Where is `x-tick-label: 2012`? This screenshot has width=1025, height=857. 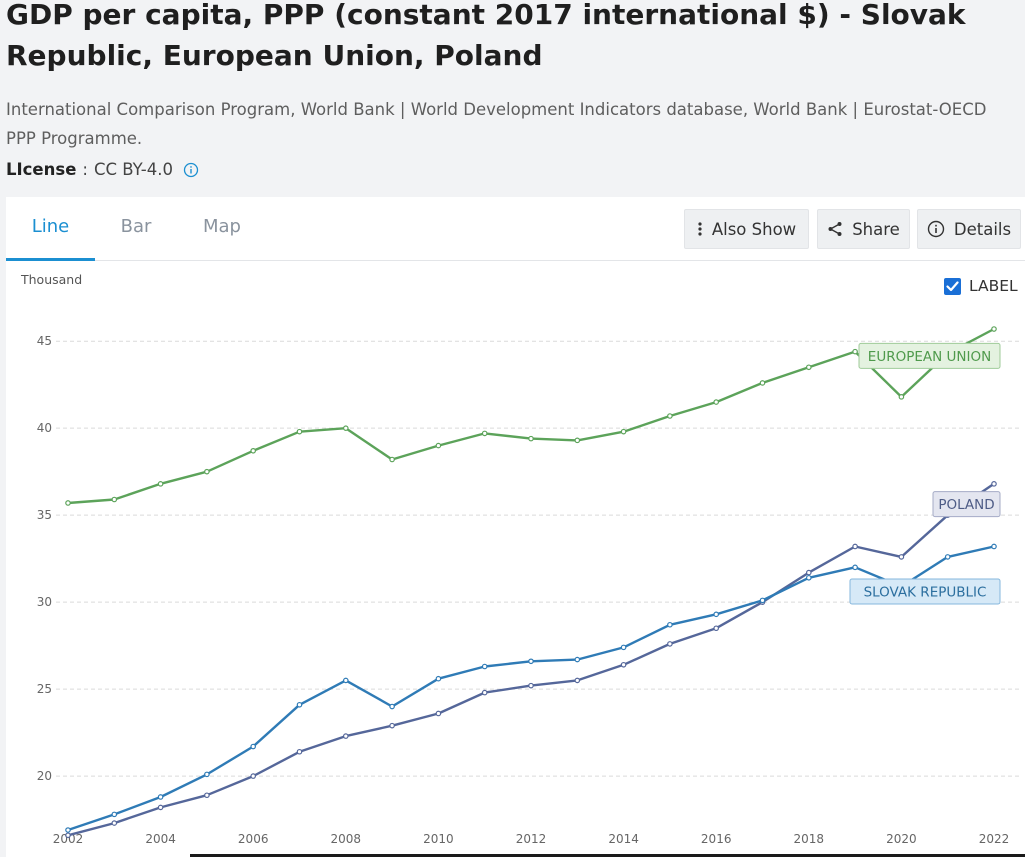
x-tick-label: 2012 is located at coordinates (531, 839).